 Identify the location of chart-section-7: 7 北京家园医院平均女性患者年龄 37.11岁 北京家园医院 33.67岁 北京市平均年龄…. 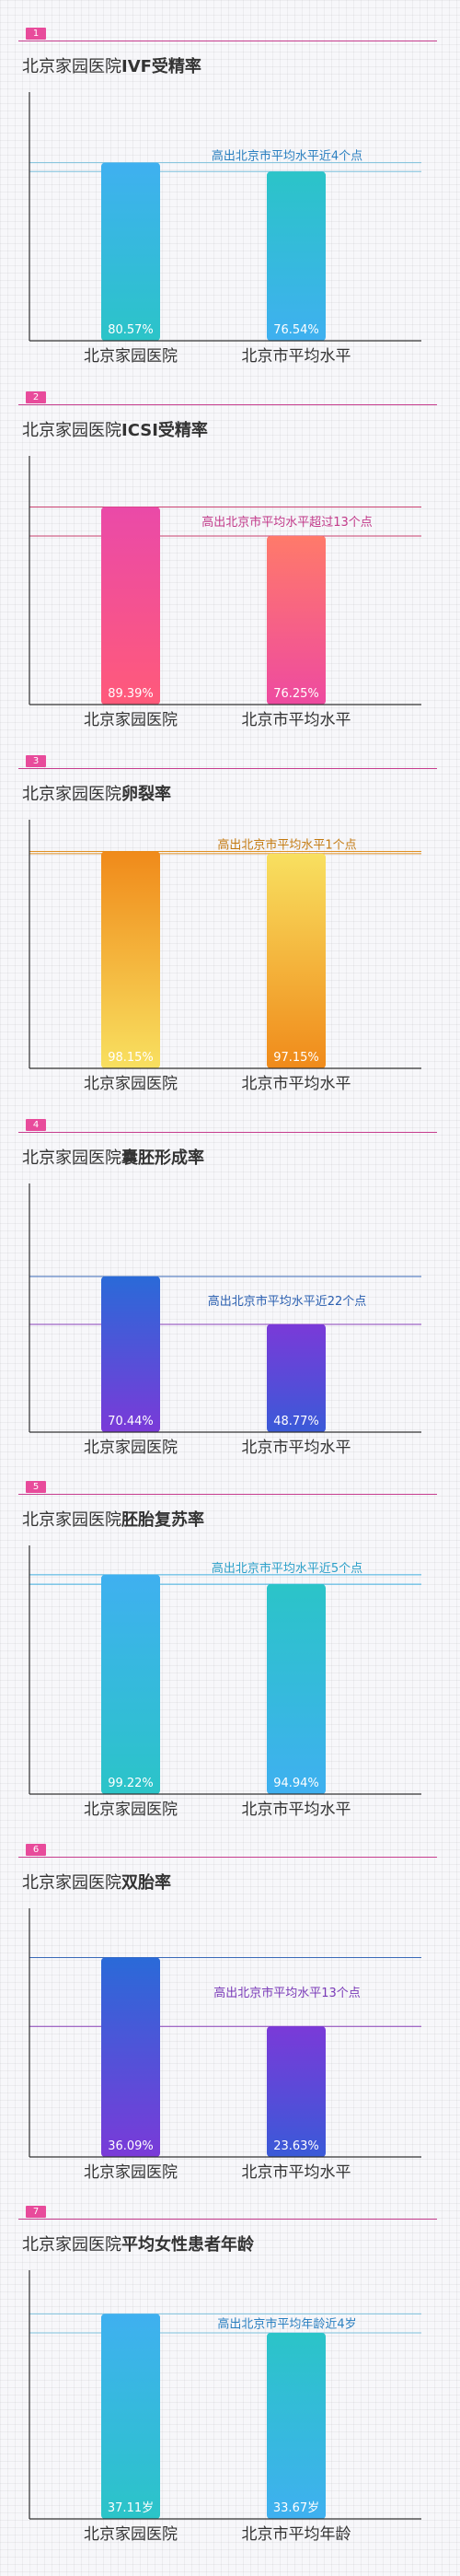
(230, 2385).